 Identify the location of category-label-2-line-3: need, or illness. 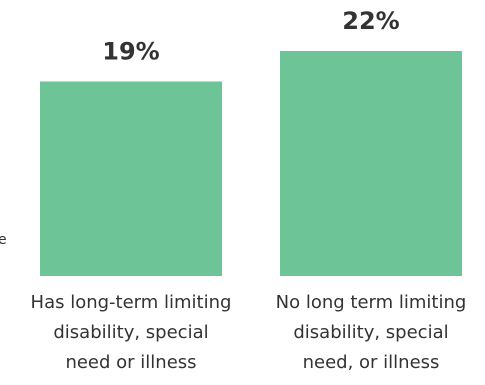
(371, 362).